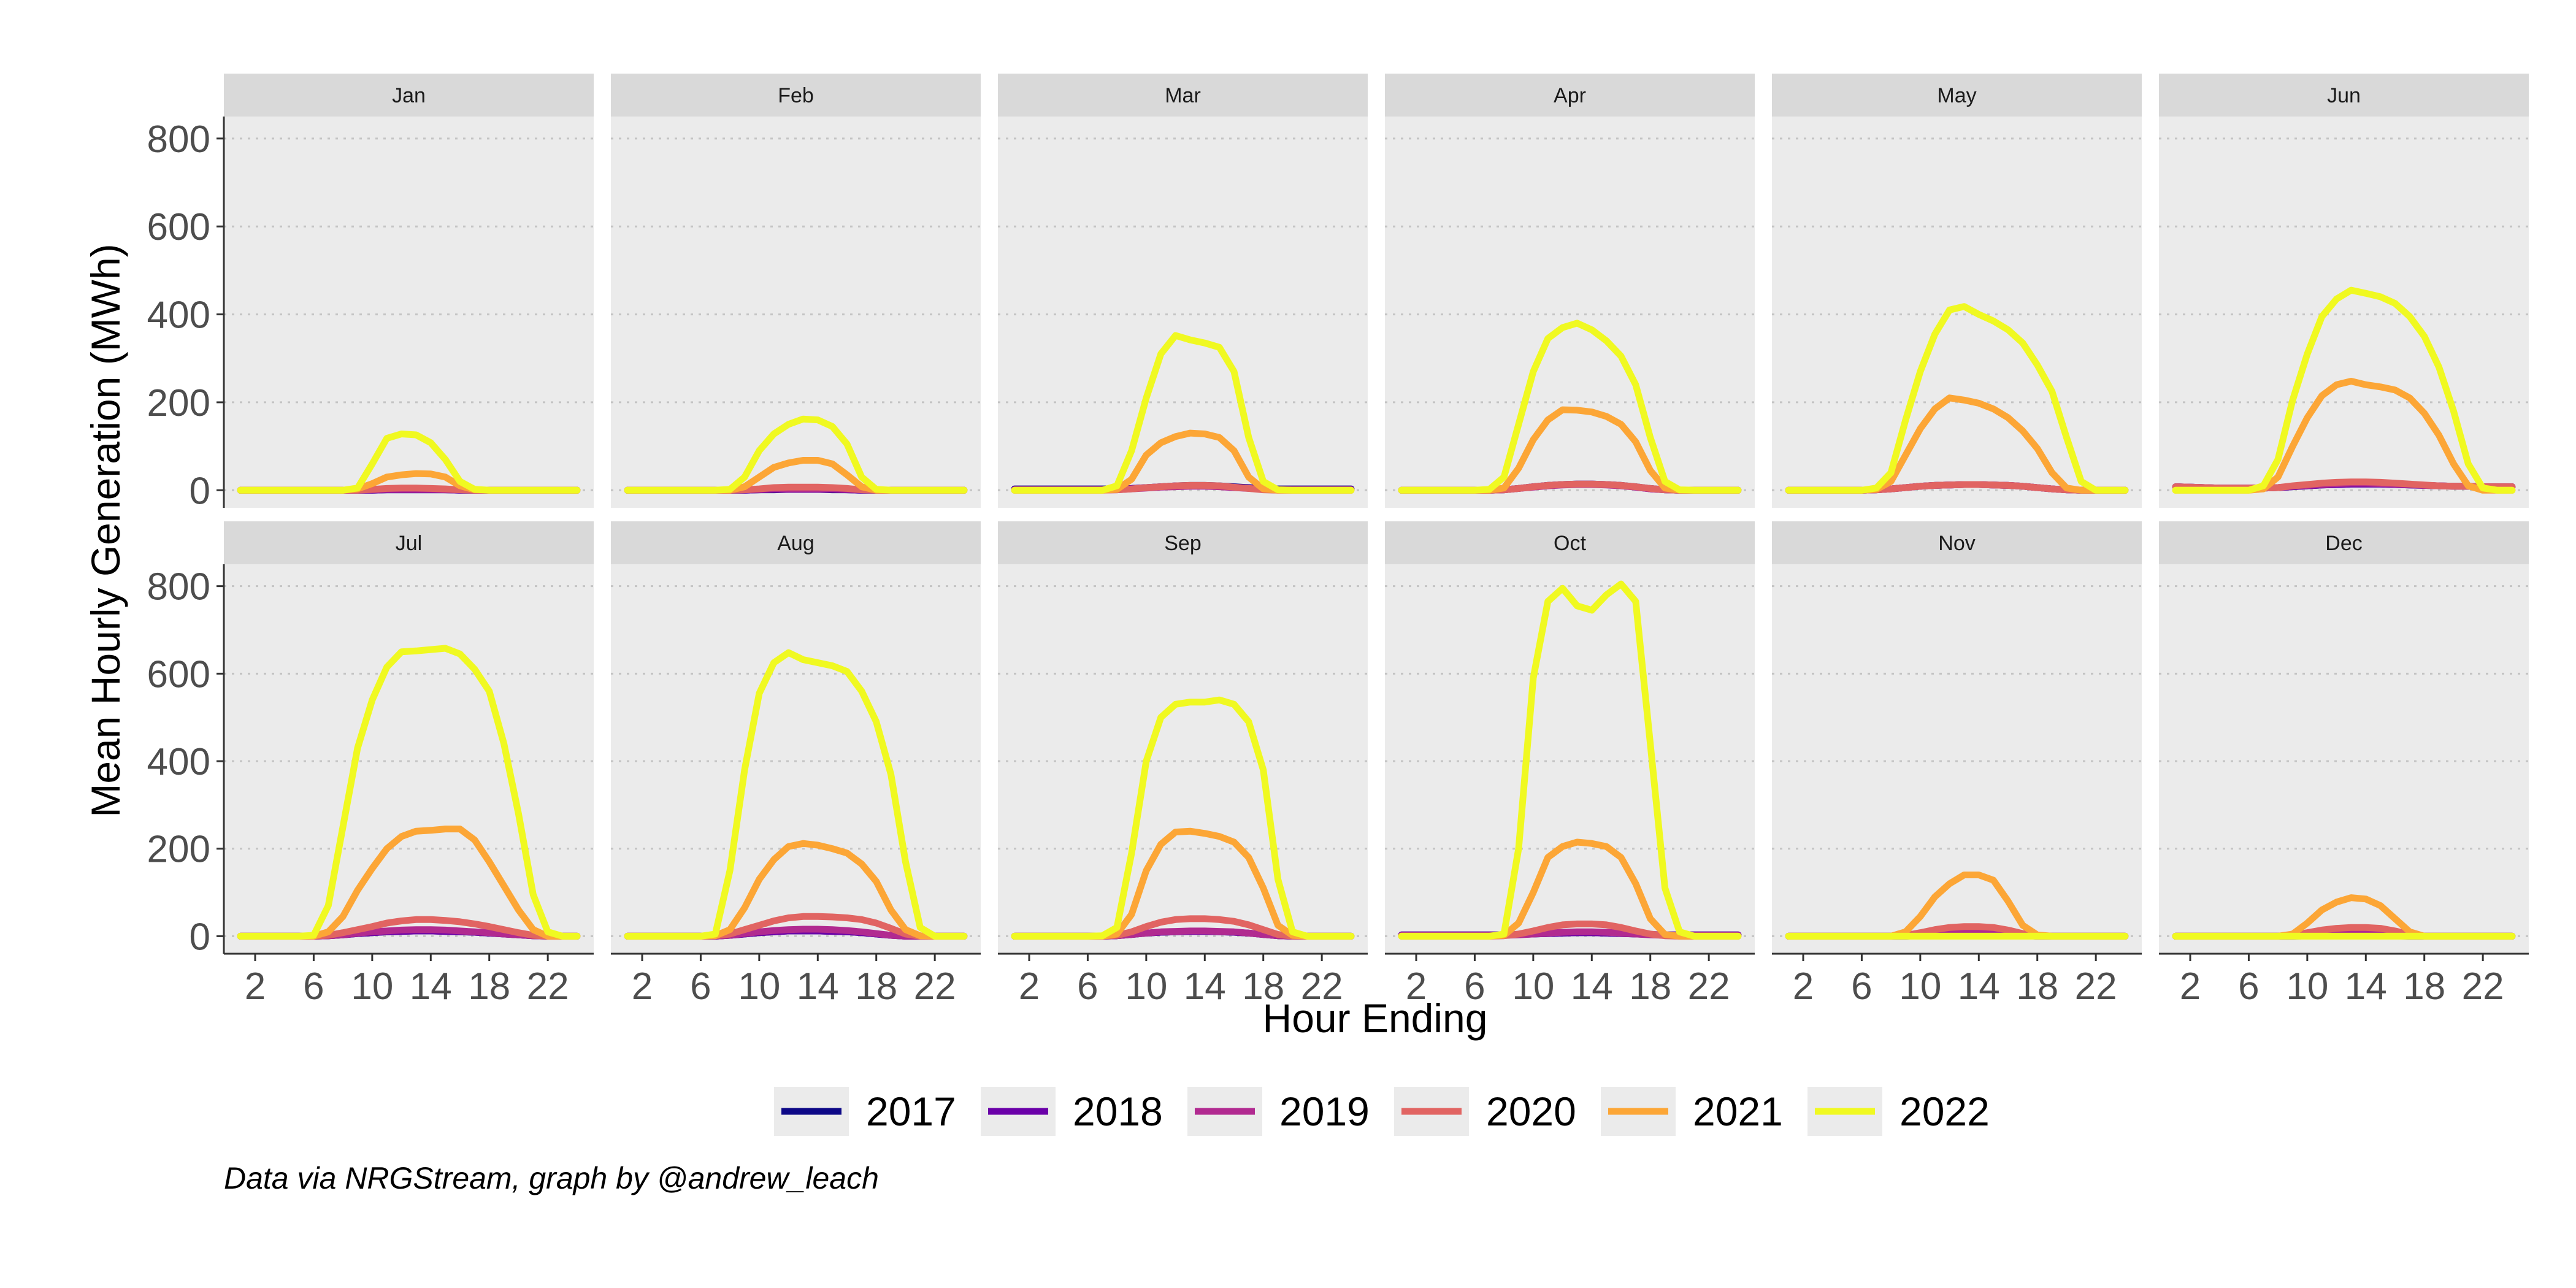 This screenshot has width=2576, height=1288. Describe the element at coordinates (1944, 1111) in the screenshot. I see `legend-label: 2022` at that location.